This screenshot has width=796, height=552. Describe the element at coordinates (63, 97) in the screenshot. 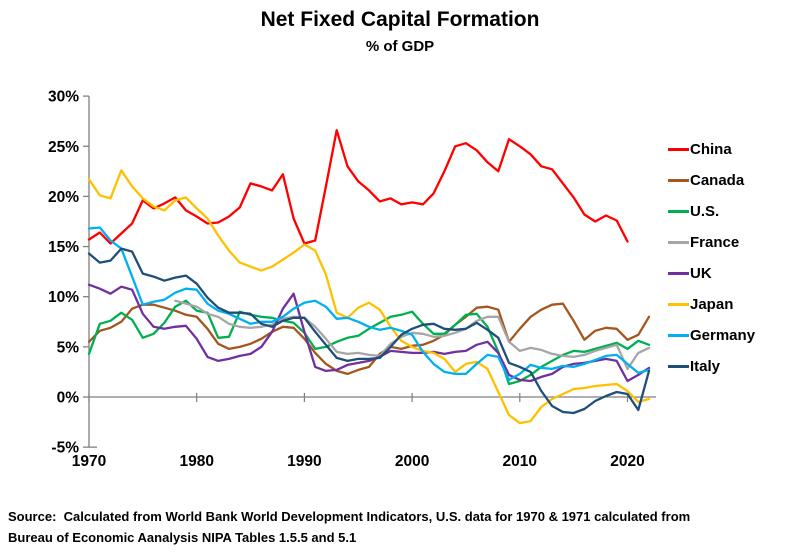

I see `y-tick-label: 30%` at that location.